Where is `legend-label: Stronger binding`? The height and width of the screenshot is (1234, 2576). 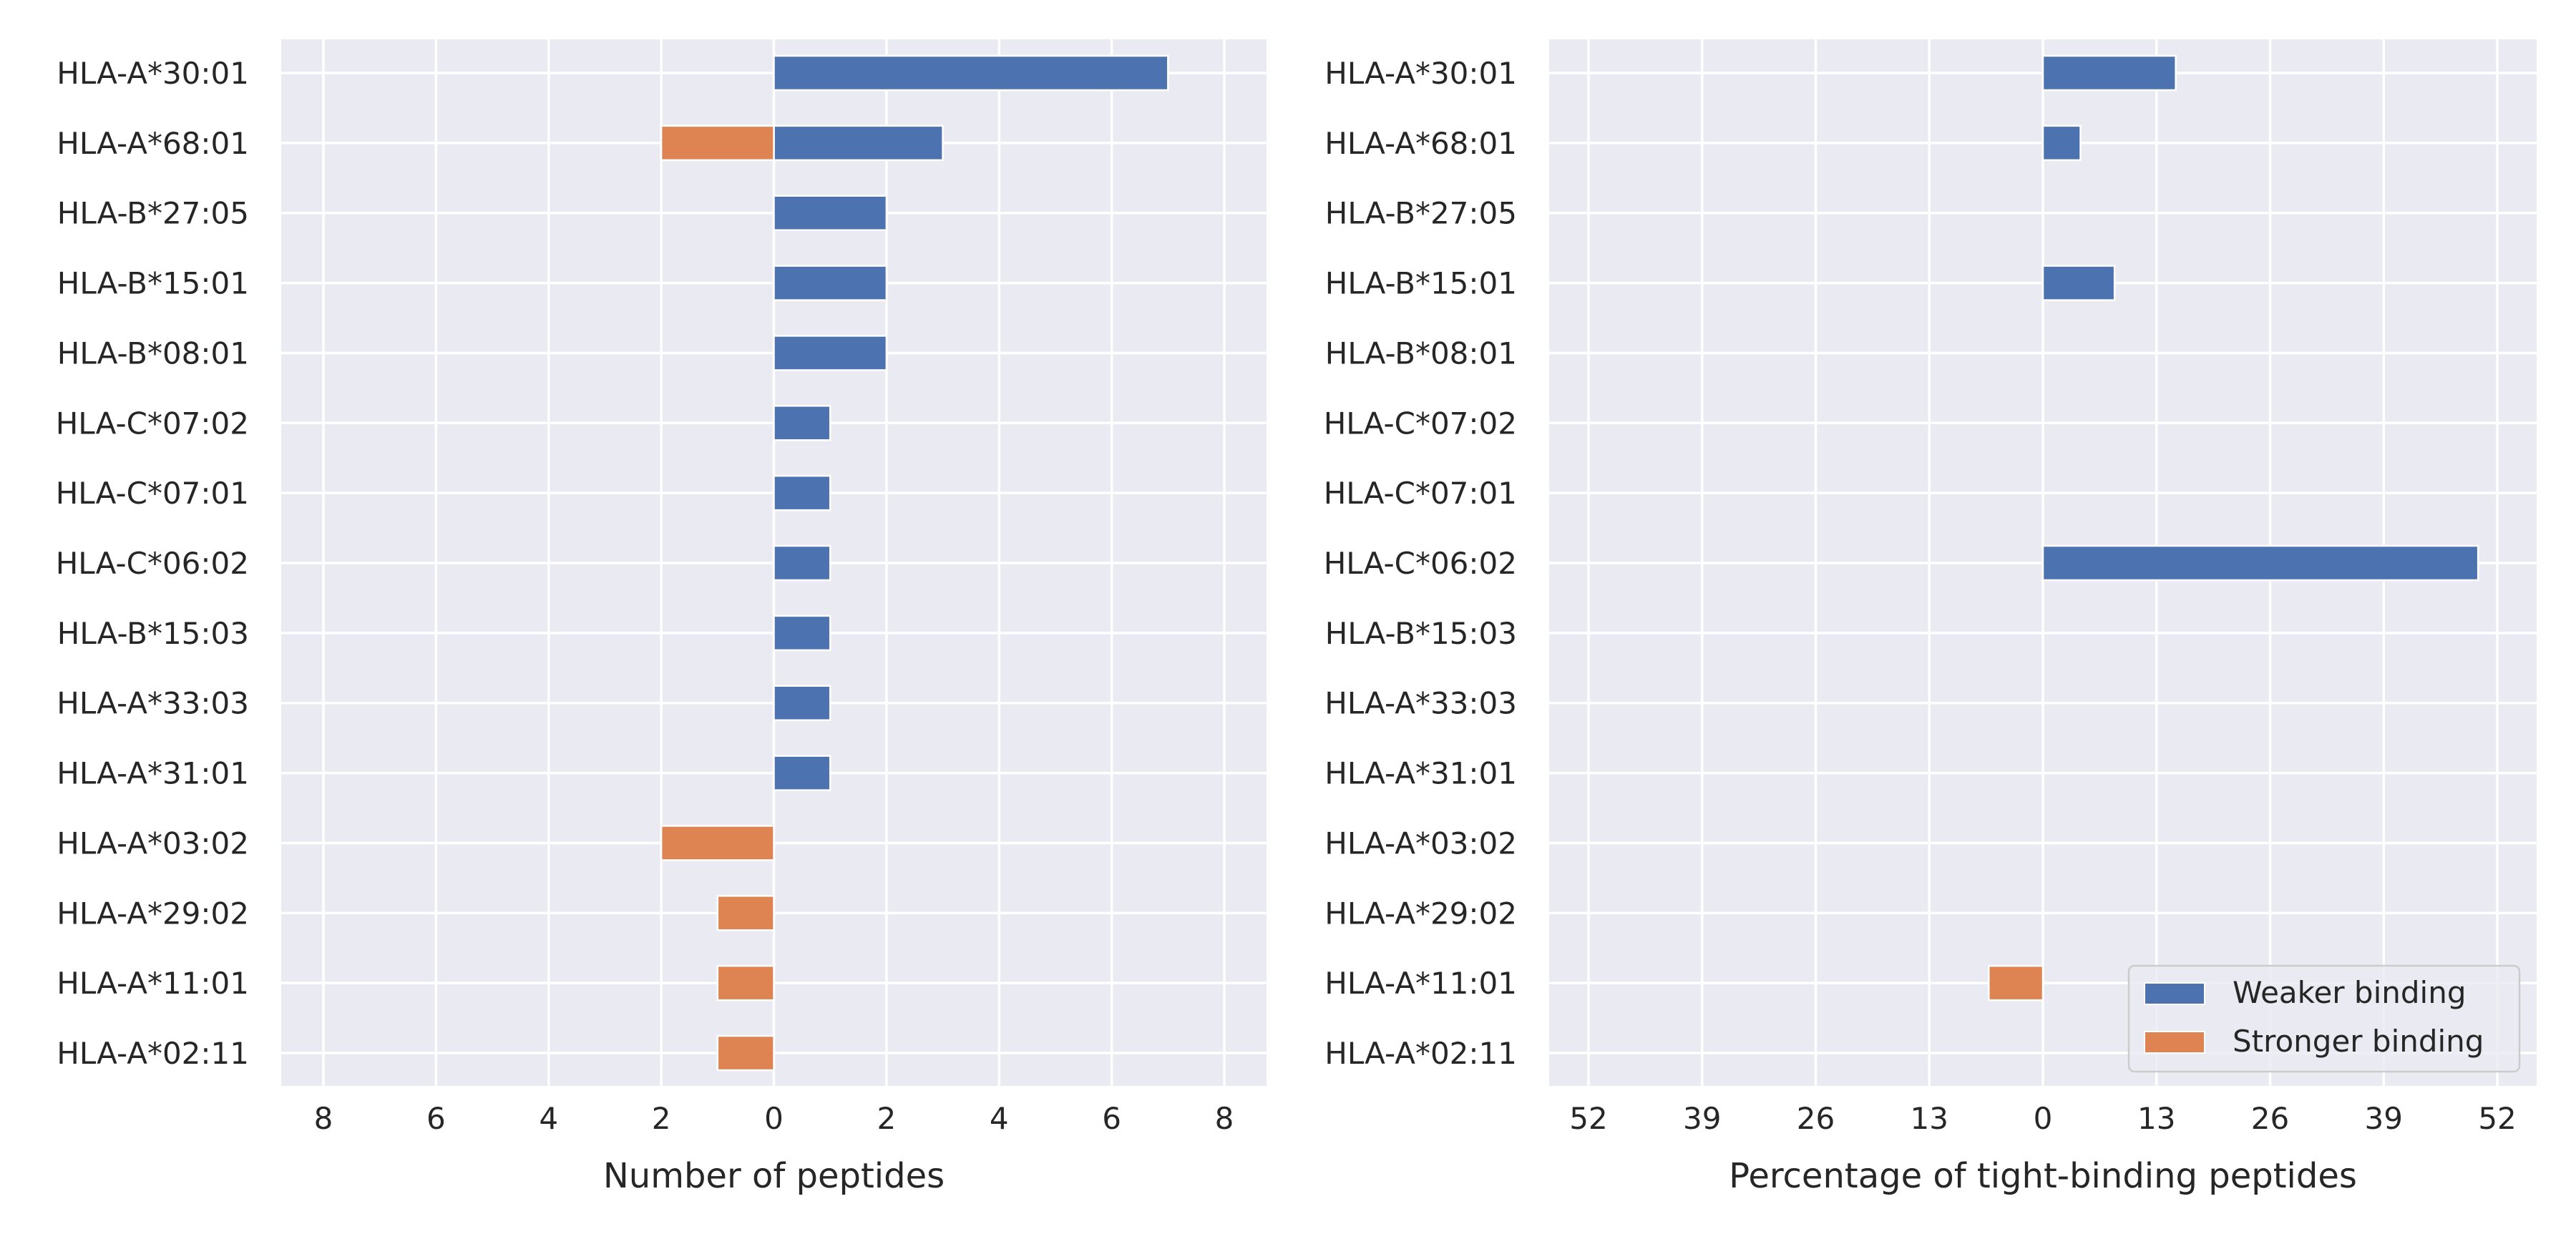 legend-label: Stronger binding is located at coordinates (2358, 1041).